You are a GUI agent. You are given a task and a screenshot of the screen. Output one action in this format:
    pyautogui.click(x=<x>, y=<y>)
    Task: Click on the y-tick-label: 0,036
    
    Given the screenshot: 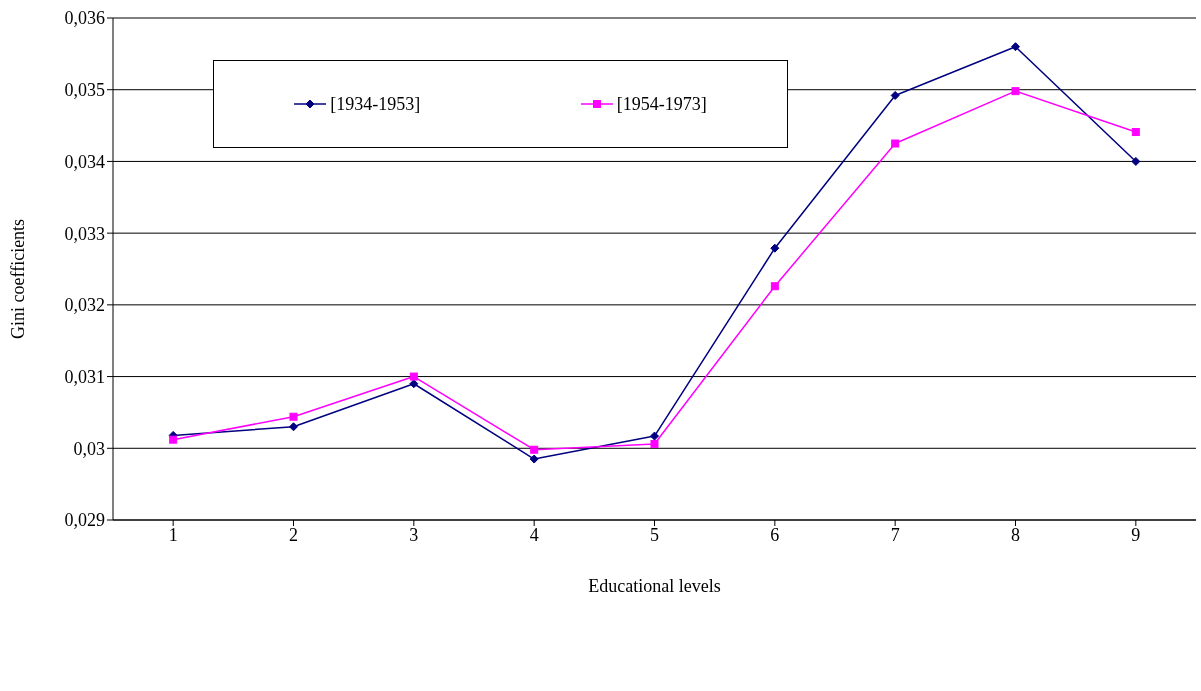 What is the action you would take?
    pyautogui.click(x=84, y=18)
    